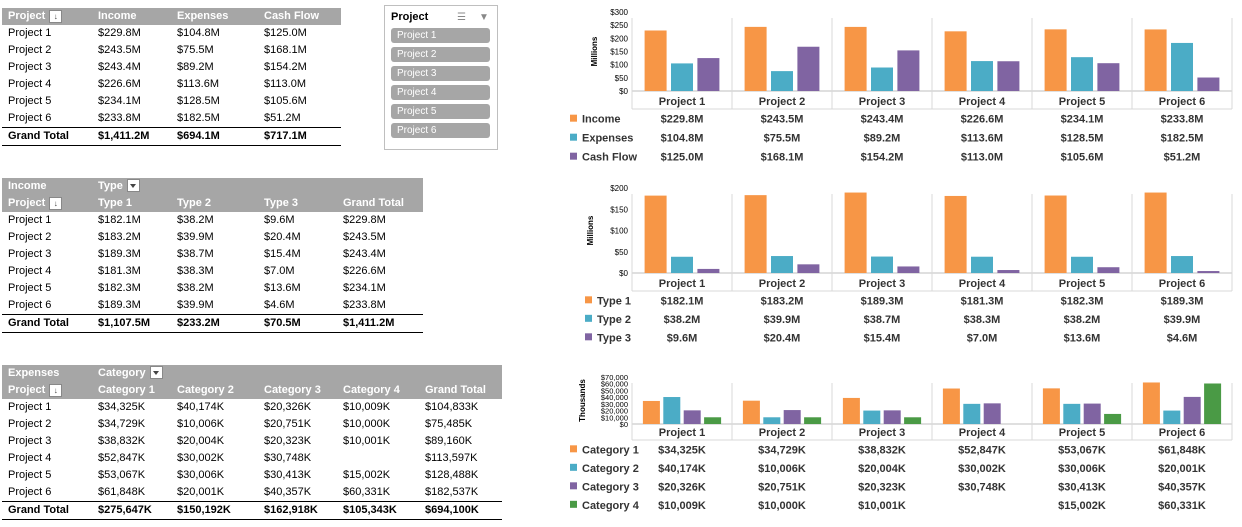 This screenshot has width=1242, height=527. What do you see at coordinates (460, 493) in the screenshot?
I see `table-cell: $182,537K` at bounding box center [460, 493].